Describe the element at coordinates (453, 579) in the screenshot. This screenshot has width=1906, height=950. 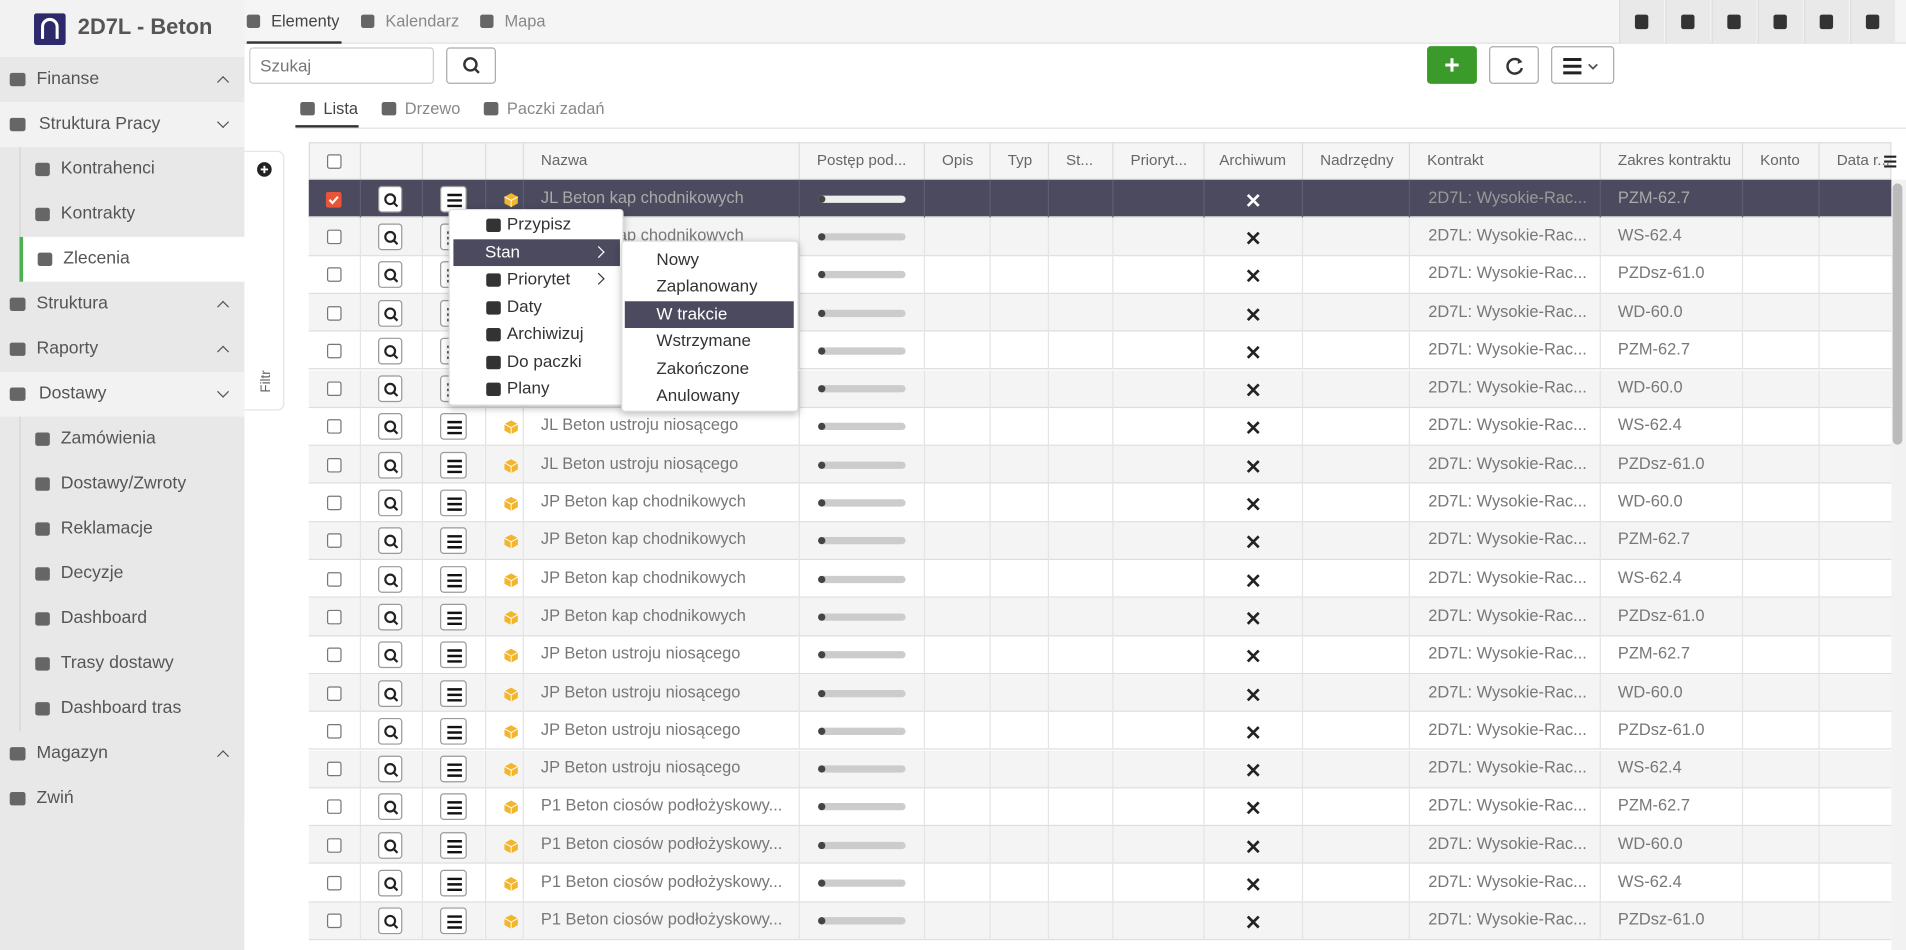
I see `row-menu-button` at that location.